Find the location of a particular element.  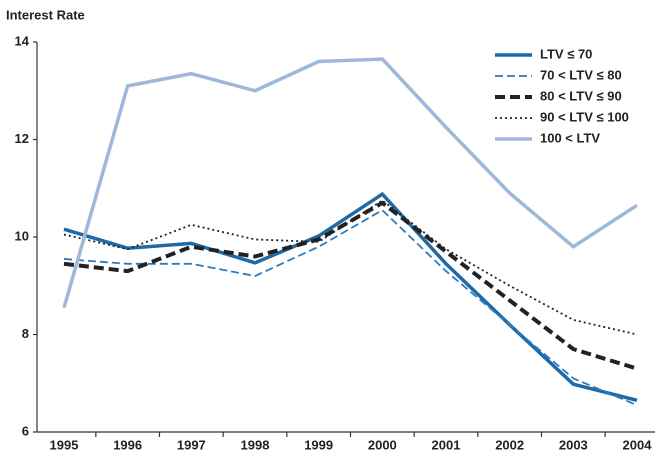

y-tick-label: 10 is located at coordinates (22, 235).